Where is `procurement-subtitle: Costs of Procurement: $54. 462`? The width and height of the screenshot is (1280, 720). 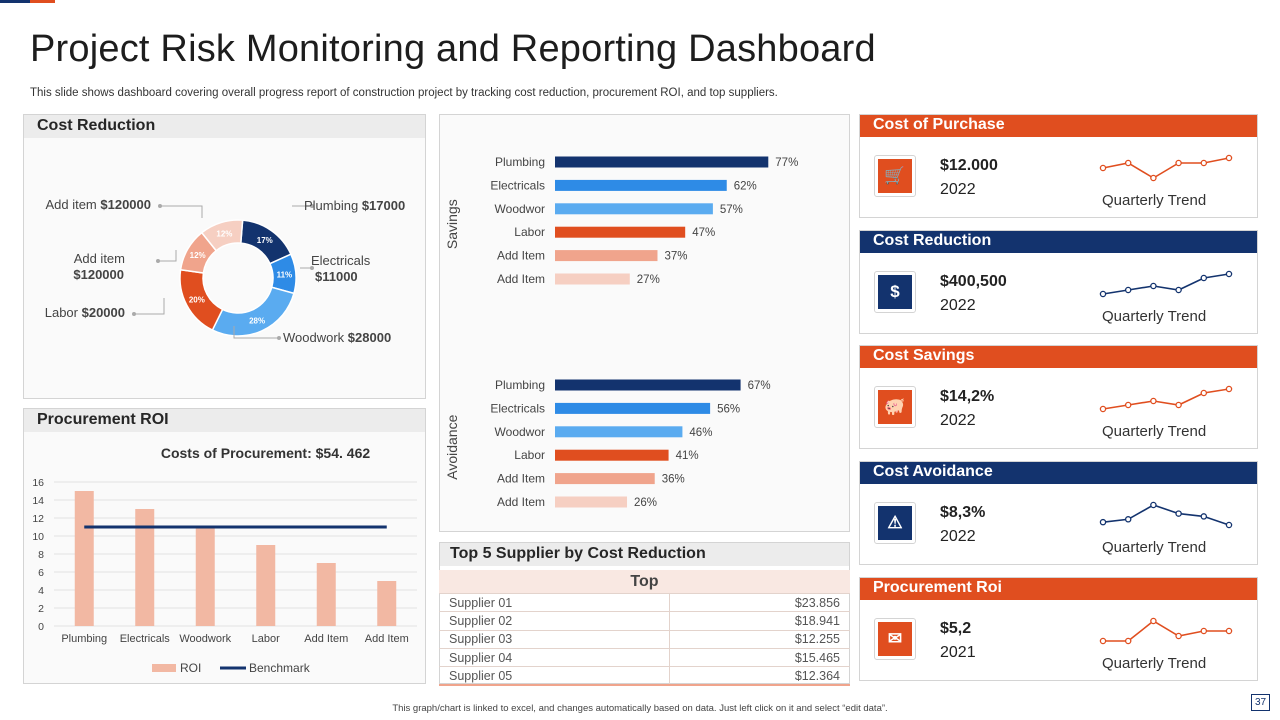 procurement-subtitle: Costs of Procurement: $54. 462 is located at coordinates (265, 453).